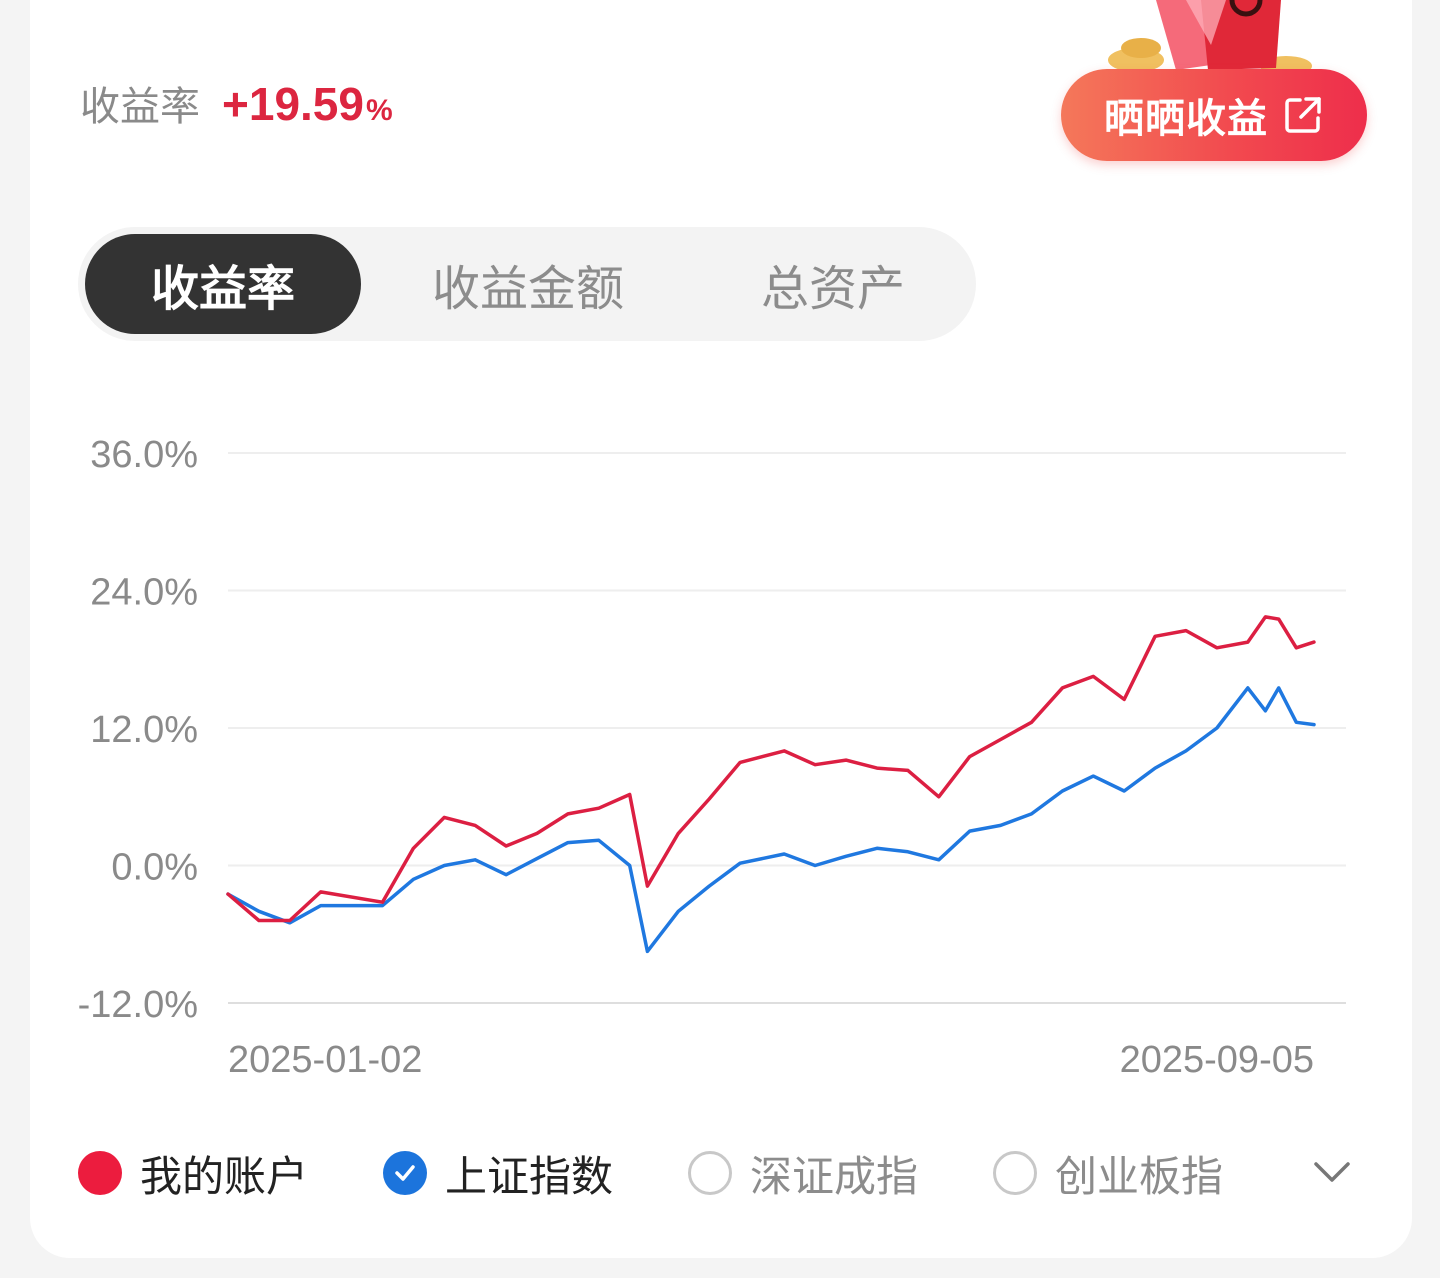 The width and height of the screenshot is (1440, 1278). What do you see at coordinates (140, 107) in the screenshot?
I see `return-rate-label: 收益率` at bounding box center [140, 107].